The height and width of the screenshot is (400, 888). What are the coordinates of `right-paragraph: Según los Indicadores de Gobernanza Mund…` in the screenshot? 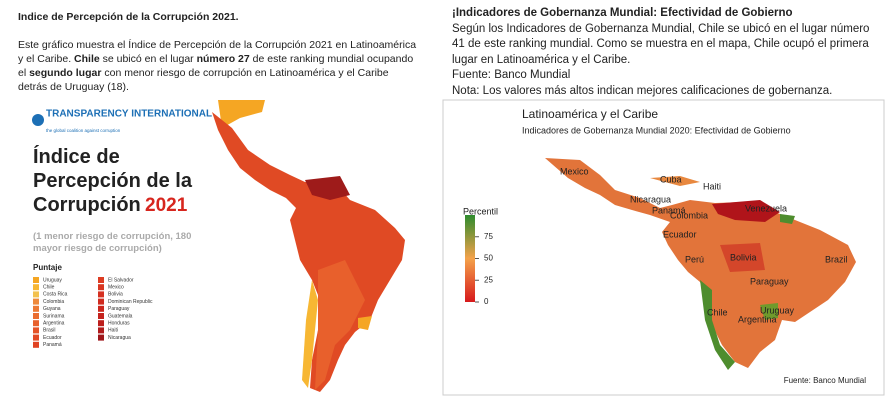 It's located at (661, 44).